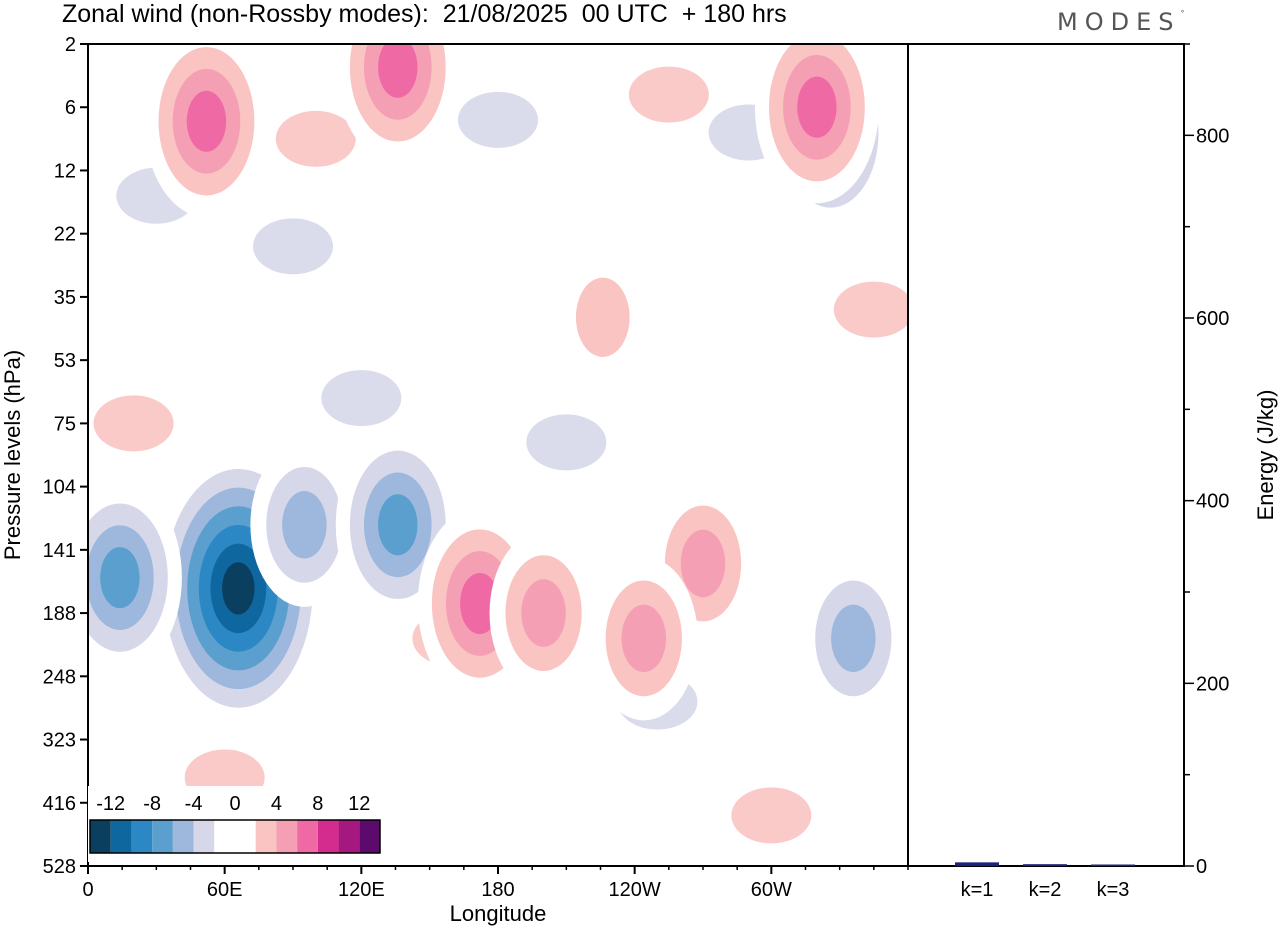  What do you see at coordinates (1201, 867) in the screenshot?
I see `energy-tick-label: 0` at bounding box center [1201, 867].